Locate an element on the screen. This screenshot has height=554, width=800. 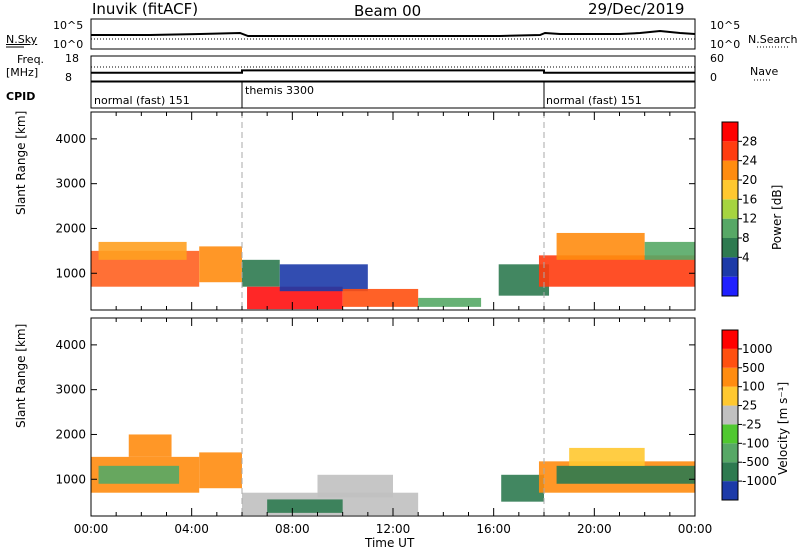
x-tick-label: 16:00 is located at coordinates (493, 529).